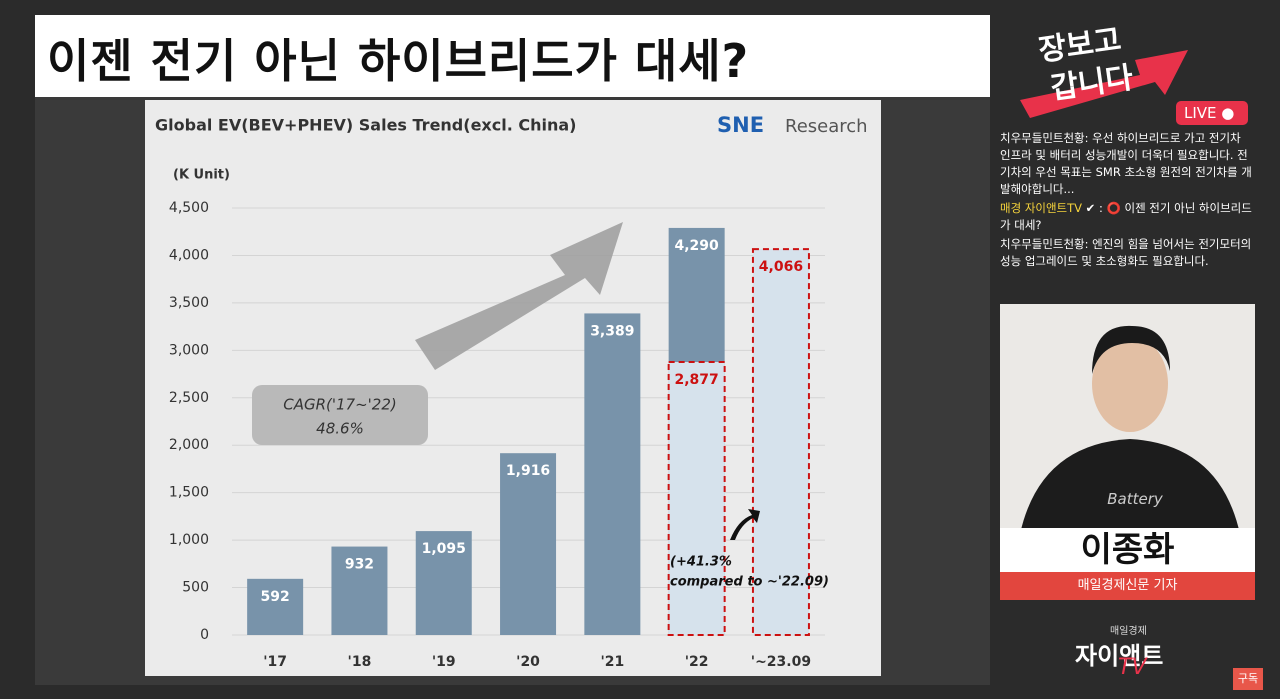 The width and height of the screenshot is (1280, 699). I want to click on y-tick-label: 3,000, so click(189, 350).